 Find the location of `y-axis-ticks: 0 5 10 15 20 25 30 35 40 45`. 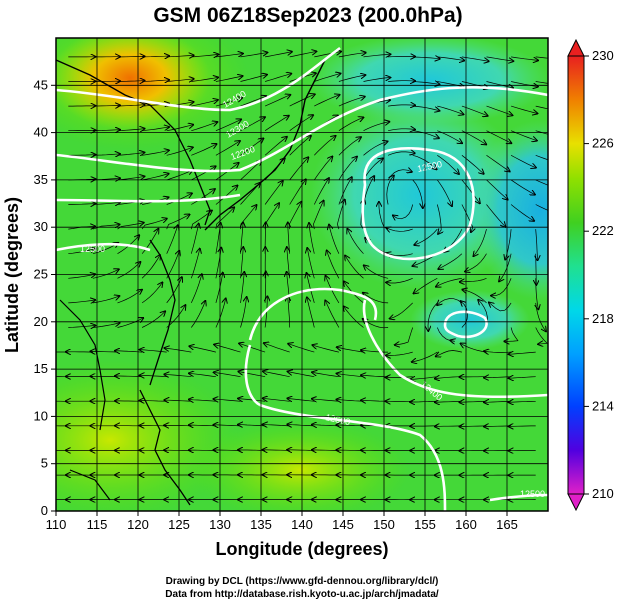

y-axis-ticks: 0 5 10 15 20 25 30 35 40 45 is located at coordinates (45, 297).